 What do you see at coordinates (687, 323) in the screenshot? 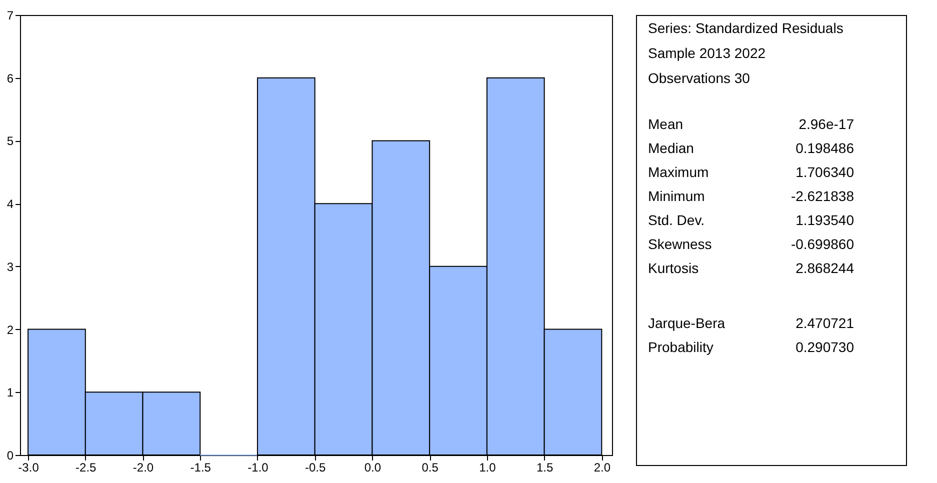
I see `text: Jarque-Bera` at bounding box center [687, 323].